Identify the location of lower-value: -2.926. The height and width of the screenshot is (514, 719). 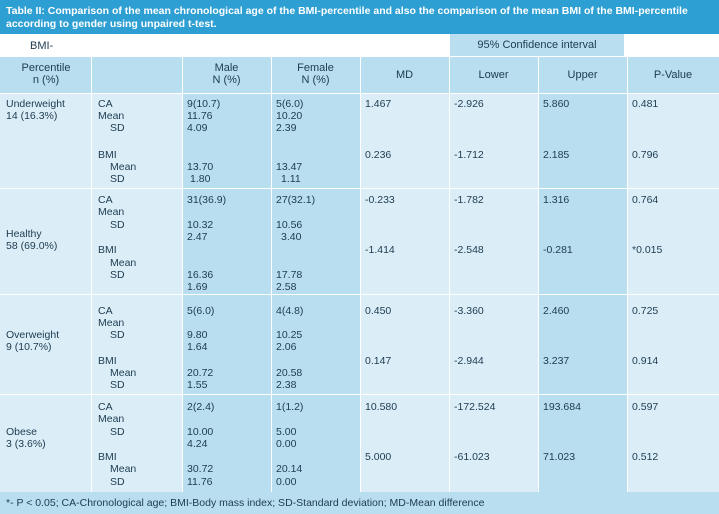
(469, 104).